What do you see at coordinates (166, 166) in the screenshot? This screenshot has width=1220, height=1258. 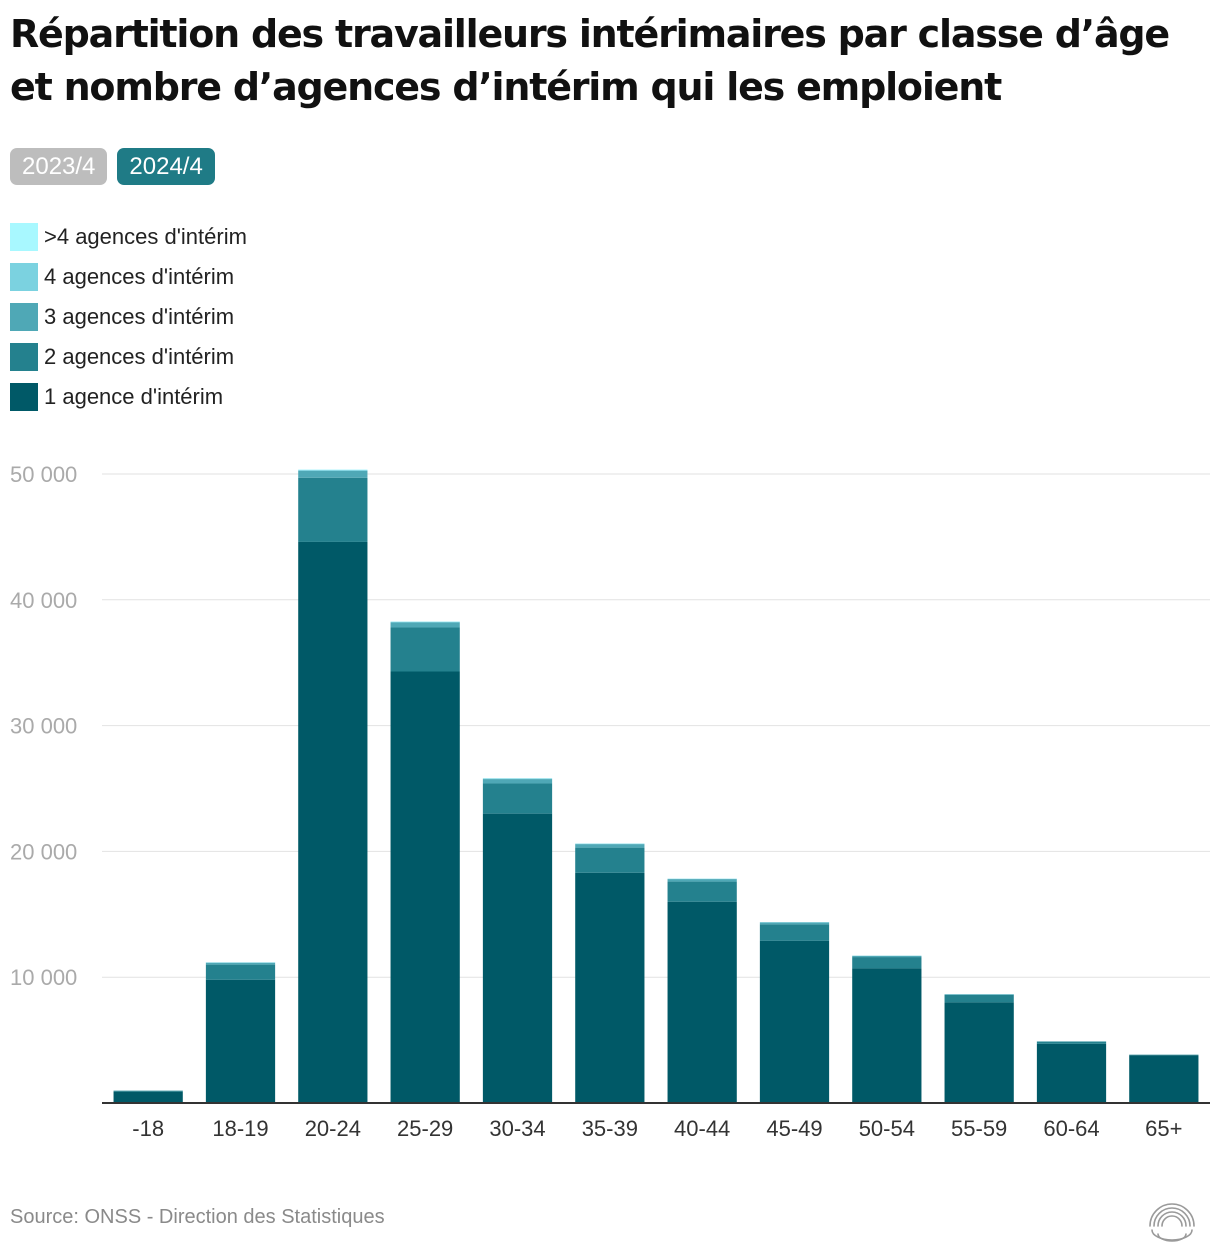 I see `tab-2024-4: 2024/4` at bounding box center [166, 166].